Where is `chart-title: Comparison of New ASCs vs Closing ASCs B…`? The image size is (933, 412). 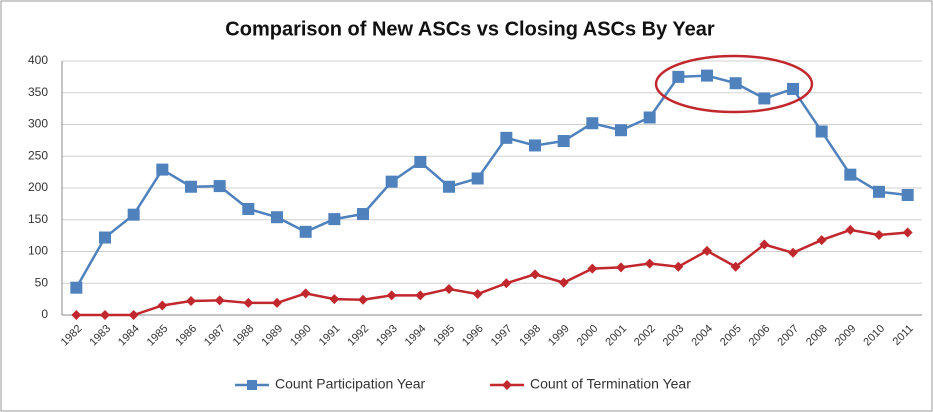
chart-title: Comparison of New ASCs vs Closing ASCs B… is located at coordinates (470, 29).